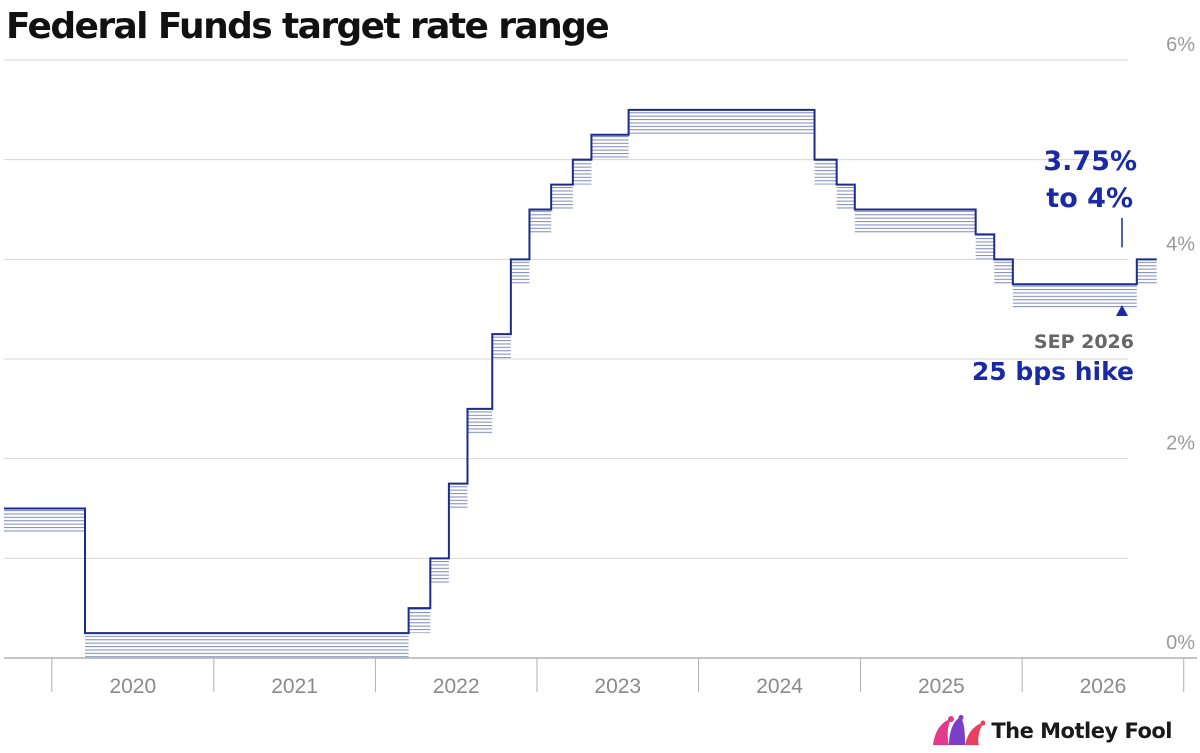 The height and width of the screenshot is (753, 1200). I want to click on y-tick-label: 6%, so click(1180, 45).